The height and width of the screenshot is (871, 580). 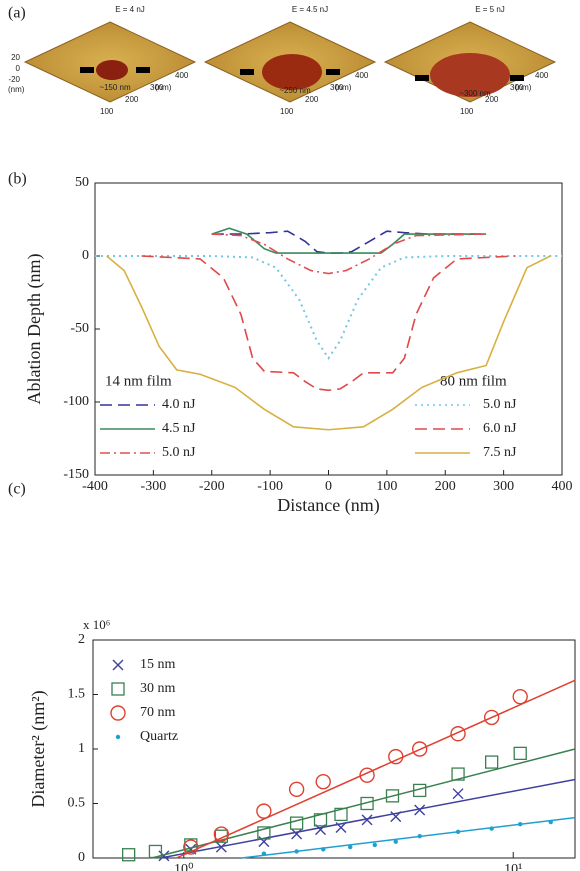 What do you see at coordinates (17, 179) in the screenshot?
I see `panel-label: (b)` at bounding box center [17, 179].